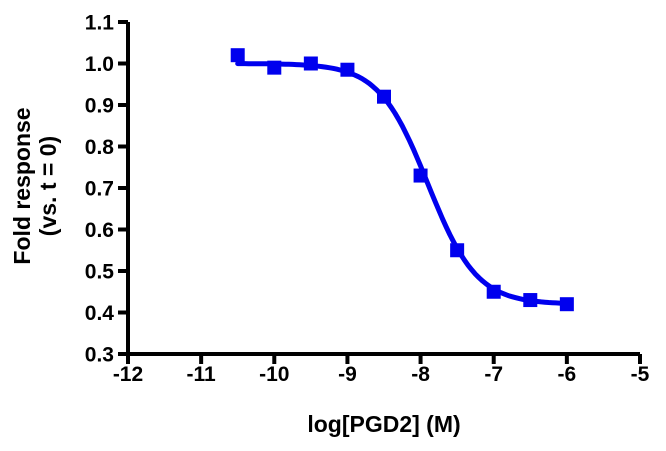  What do you see at coordinates (347, 374) in the screenshot?
I see `x-tick-label: -9` at bounding box center [347, 374].